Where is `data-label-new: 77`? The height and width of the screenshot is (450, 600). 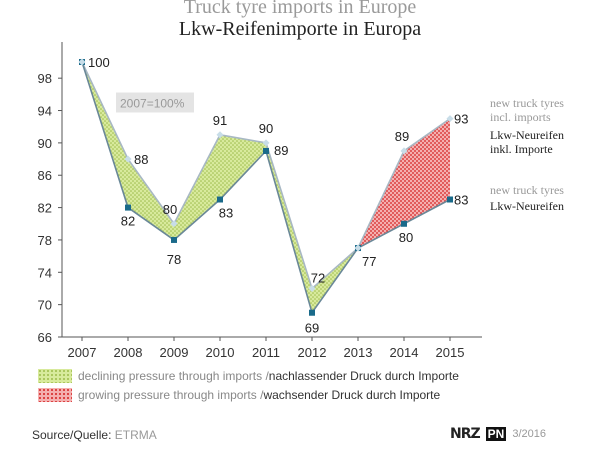 data-label-new: 77 is located at coordinates (369, 261).